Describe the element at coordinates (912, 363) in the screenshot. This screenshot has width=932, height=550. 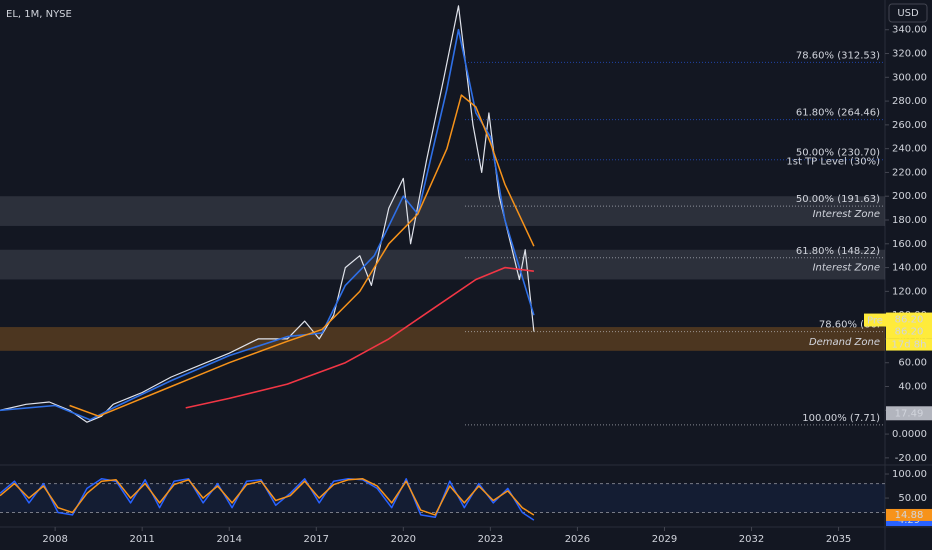
I see `y-tick-label: 60.00` at that location.